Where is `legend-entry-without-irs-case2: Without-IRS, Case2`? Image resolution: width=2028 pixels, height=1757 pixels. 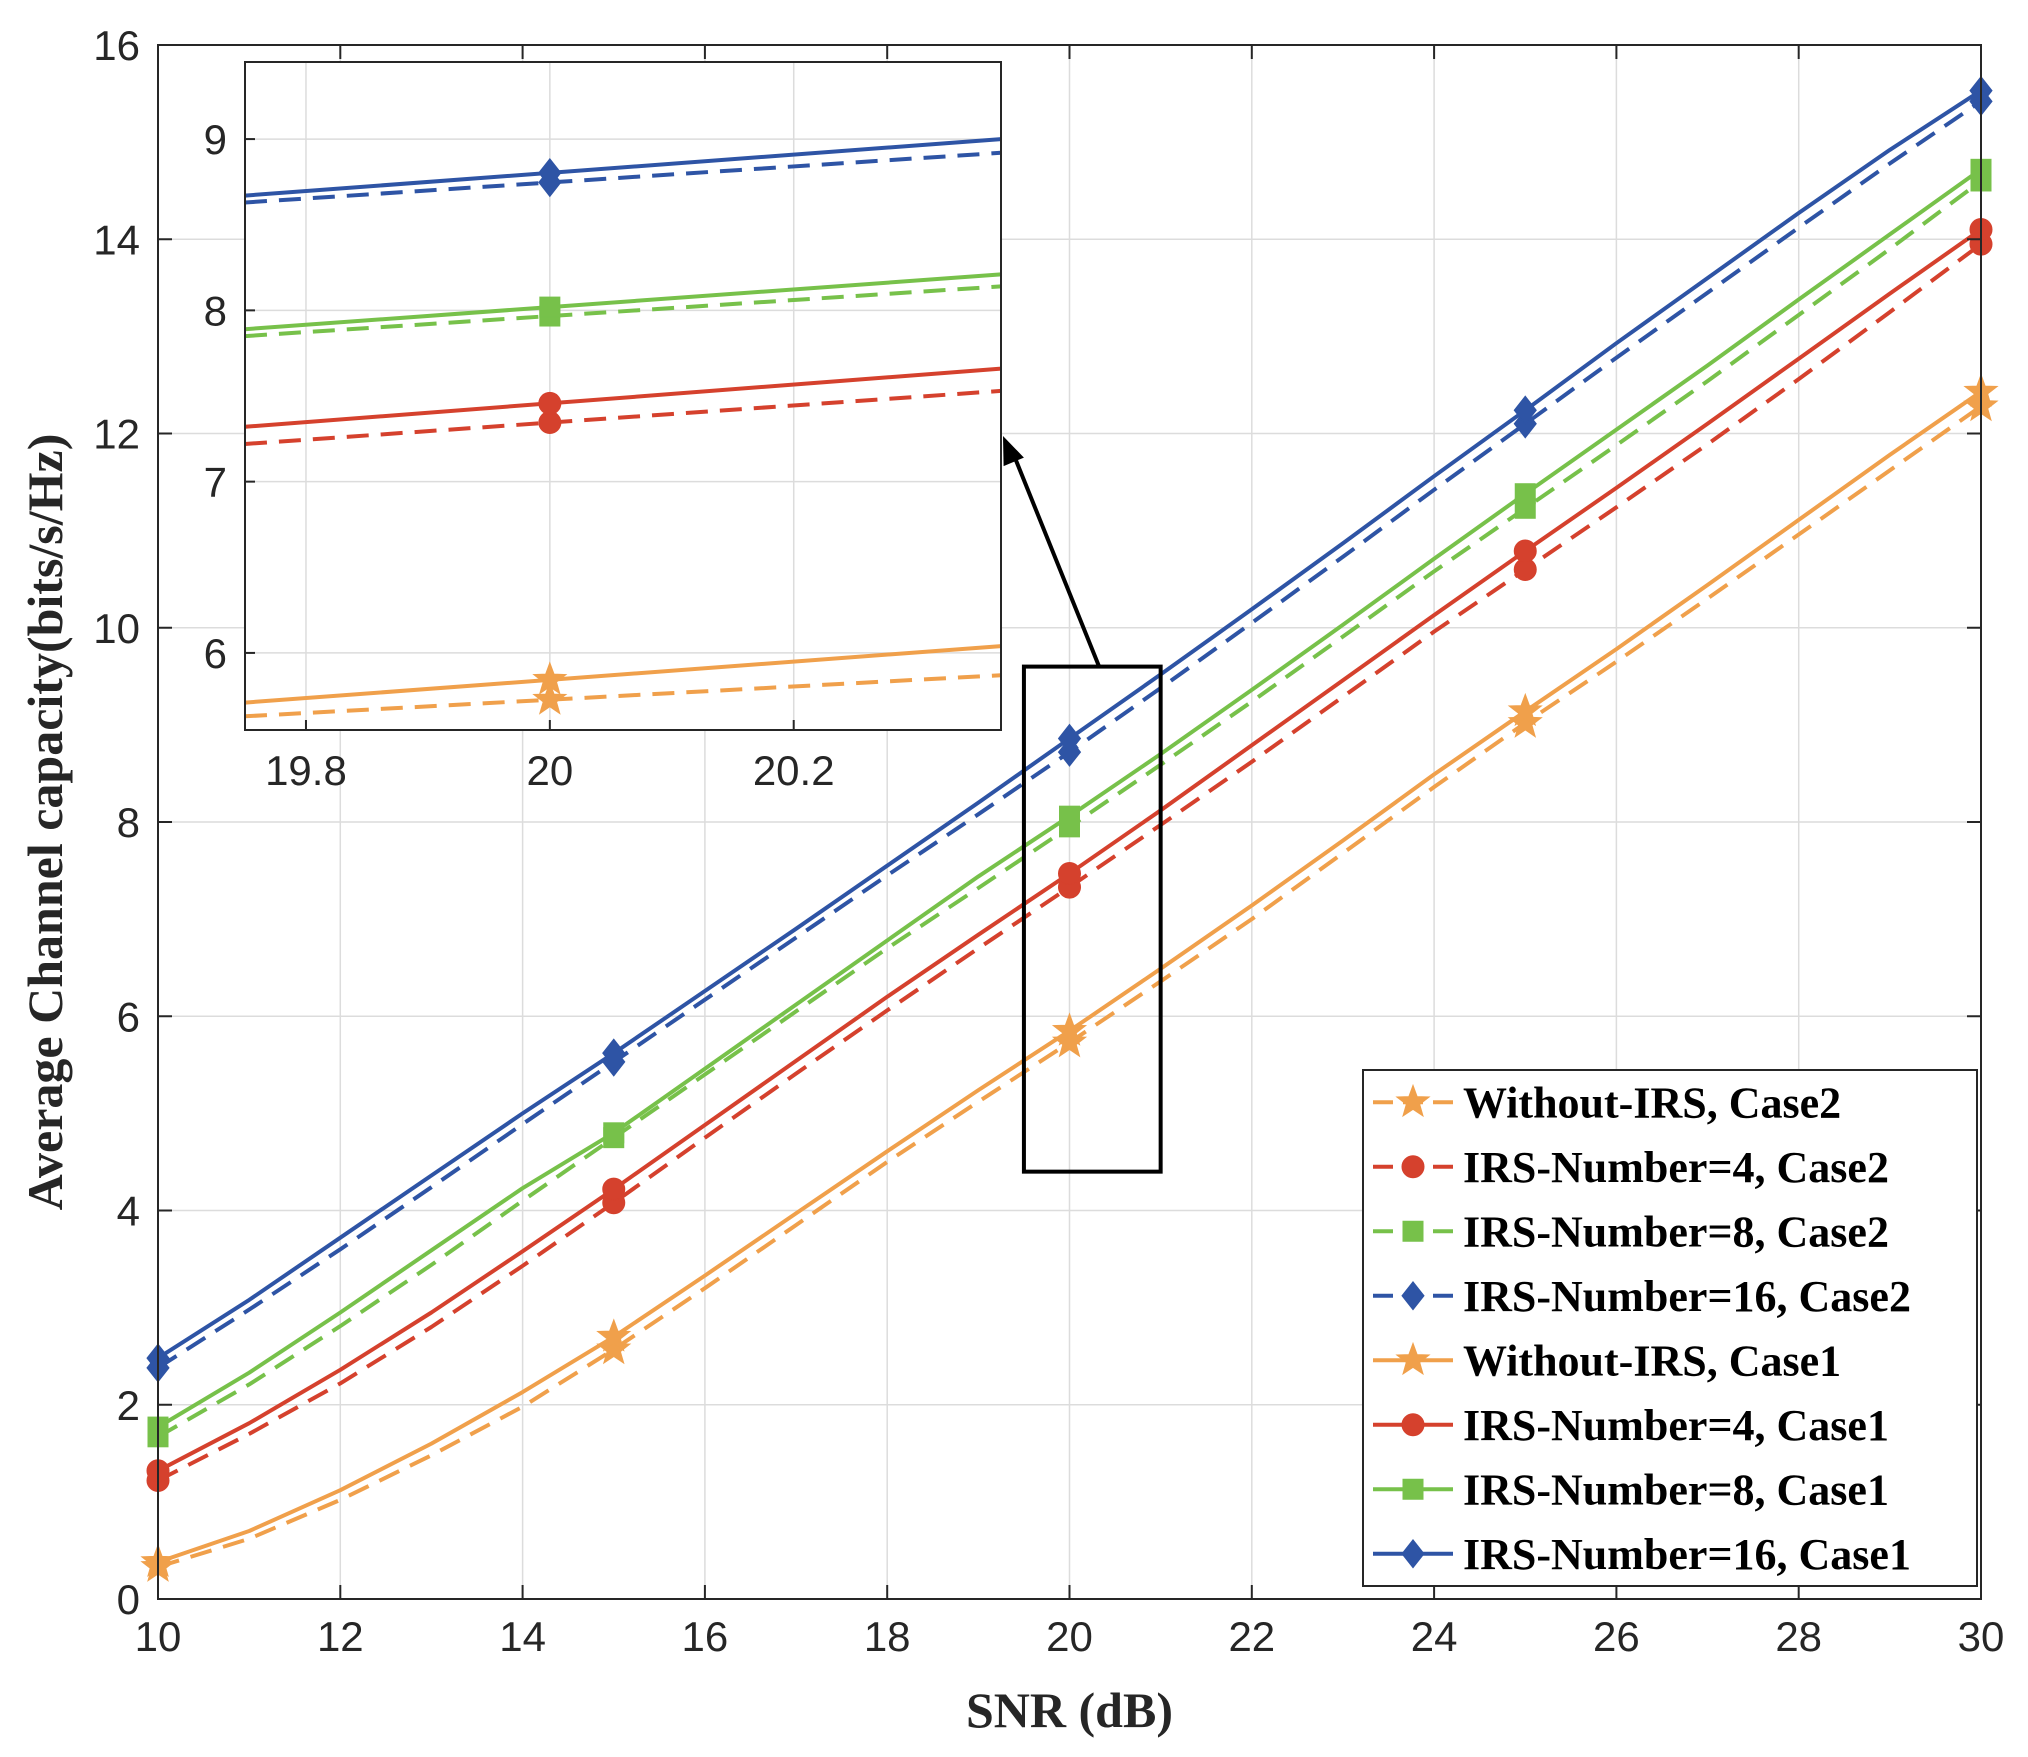
legend-entry-without-irs-case2: Without-IRS, Case2 is located at coordinates (1607, 1102).